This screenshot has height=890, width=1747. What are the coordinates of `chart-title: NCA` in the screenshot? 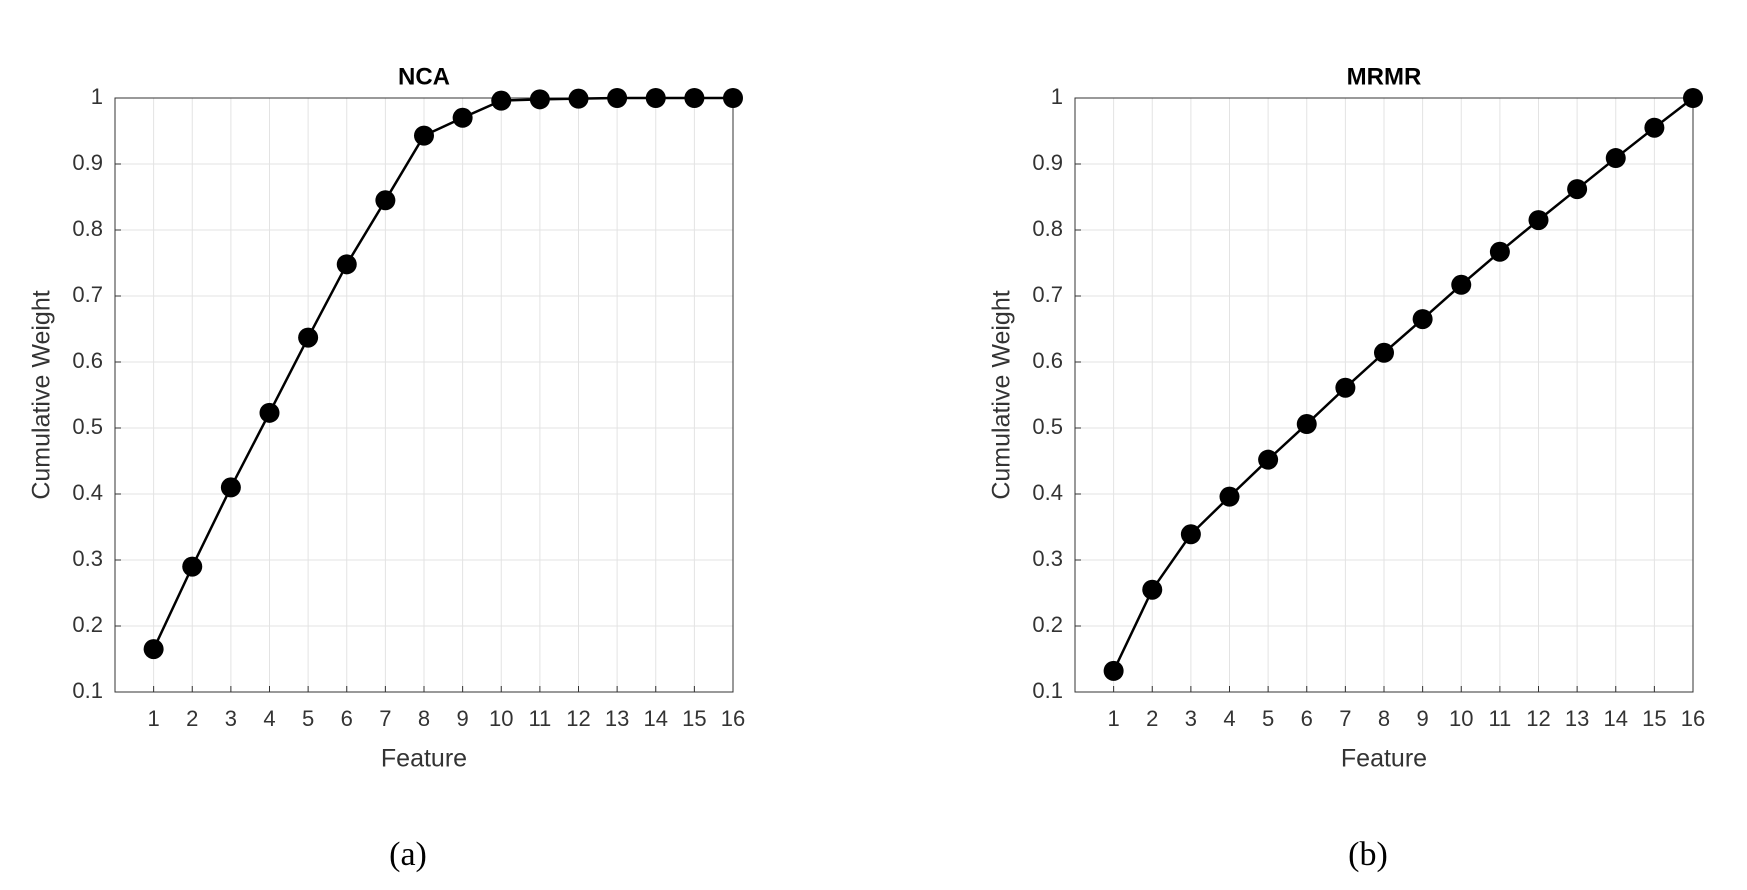 It's located at (424, 76).